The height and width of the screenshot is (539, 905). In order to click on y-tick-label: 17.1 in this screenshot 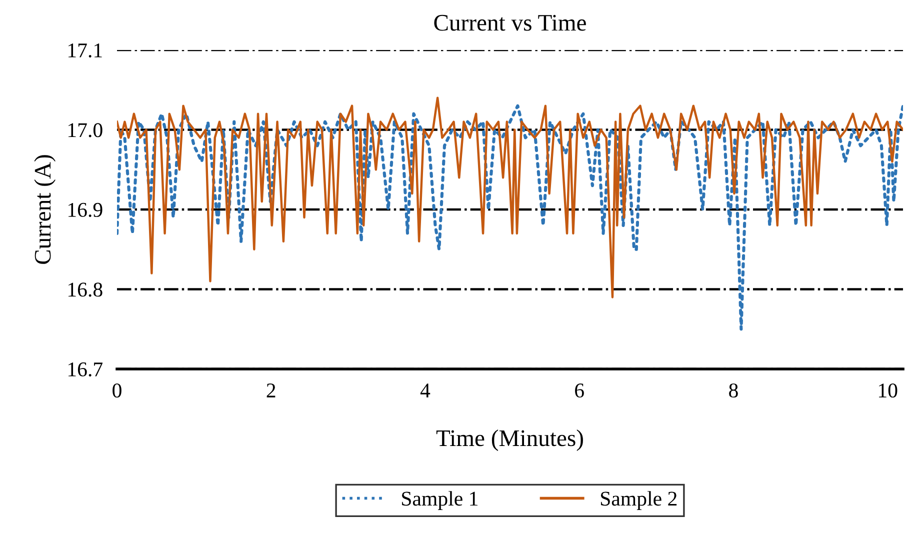, I will do `click(85, 50)`.